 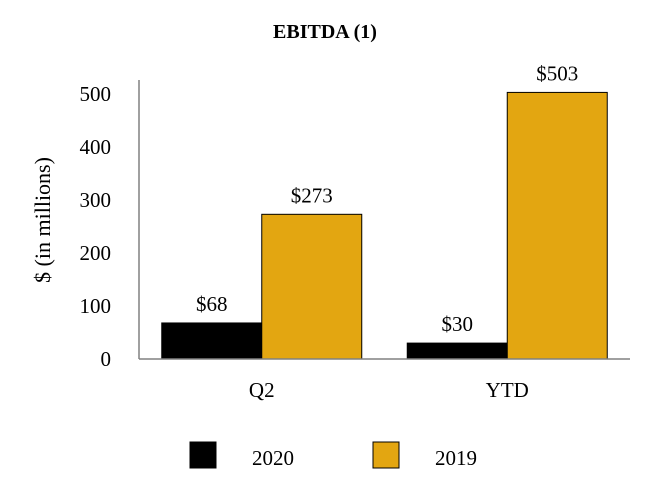 I want to click on x-axis: Q2 YTD, so click(x=384, y=380).